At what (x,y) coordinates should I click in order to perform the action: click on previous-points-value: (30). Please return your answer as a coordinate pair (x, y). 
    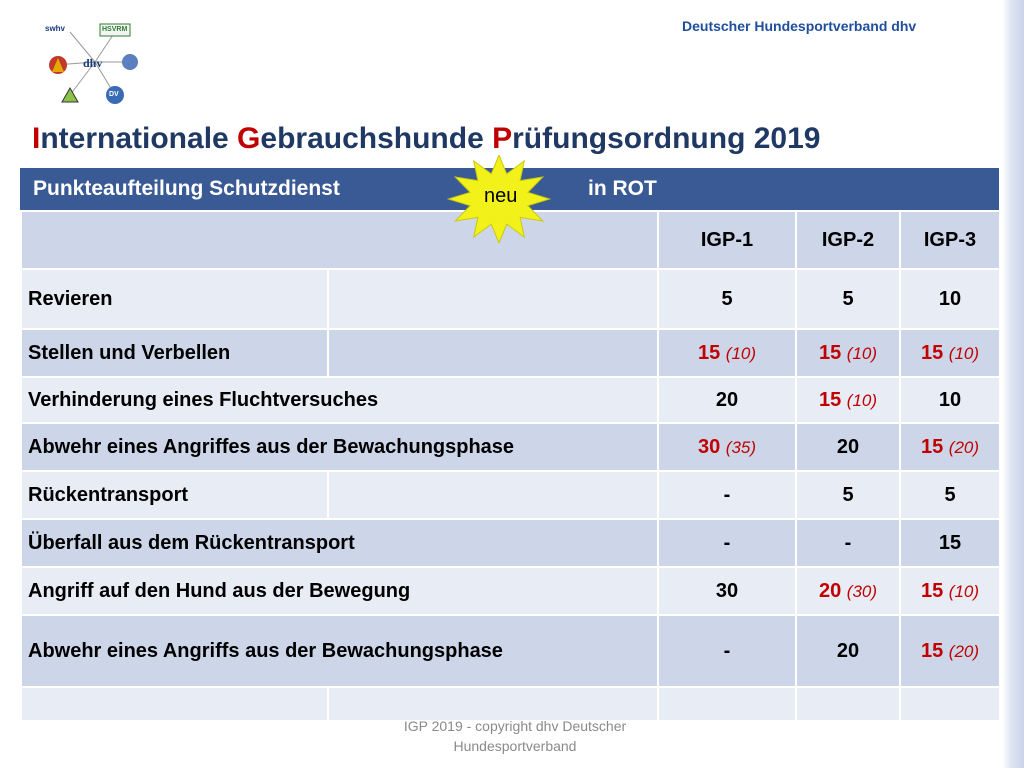
    Looking at the image, I should click on (862, 591).